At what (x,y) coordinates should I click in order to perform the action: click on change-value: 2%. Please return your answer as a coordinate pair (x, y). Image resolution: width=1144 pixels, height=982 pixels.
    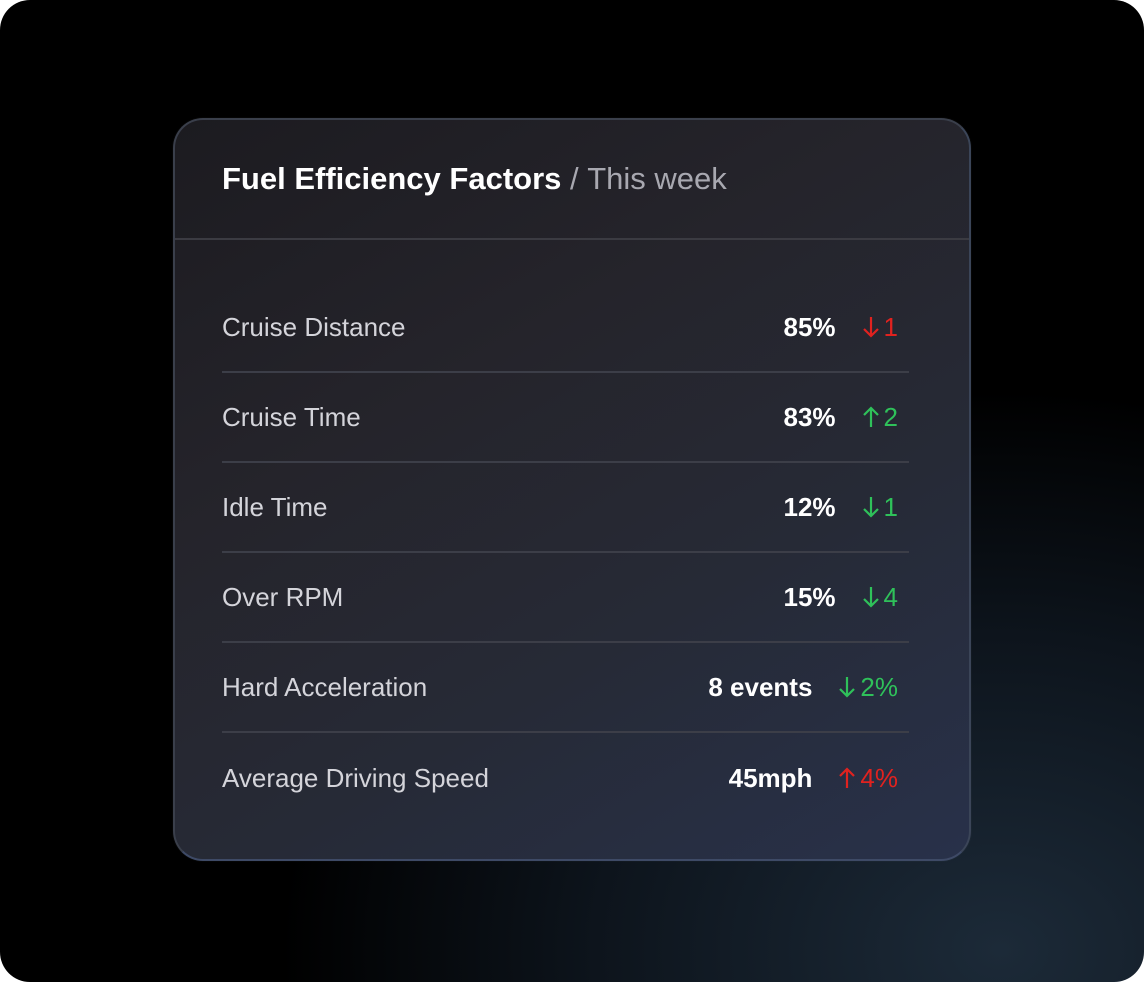
    Looking at the image, I should click on (879, 686).